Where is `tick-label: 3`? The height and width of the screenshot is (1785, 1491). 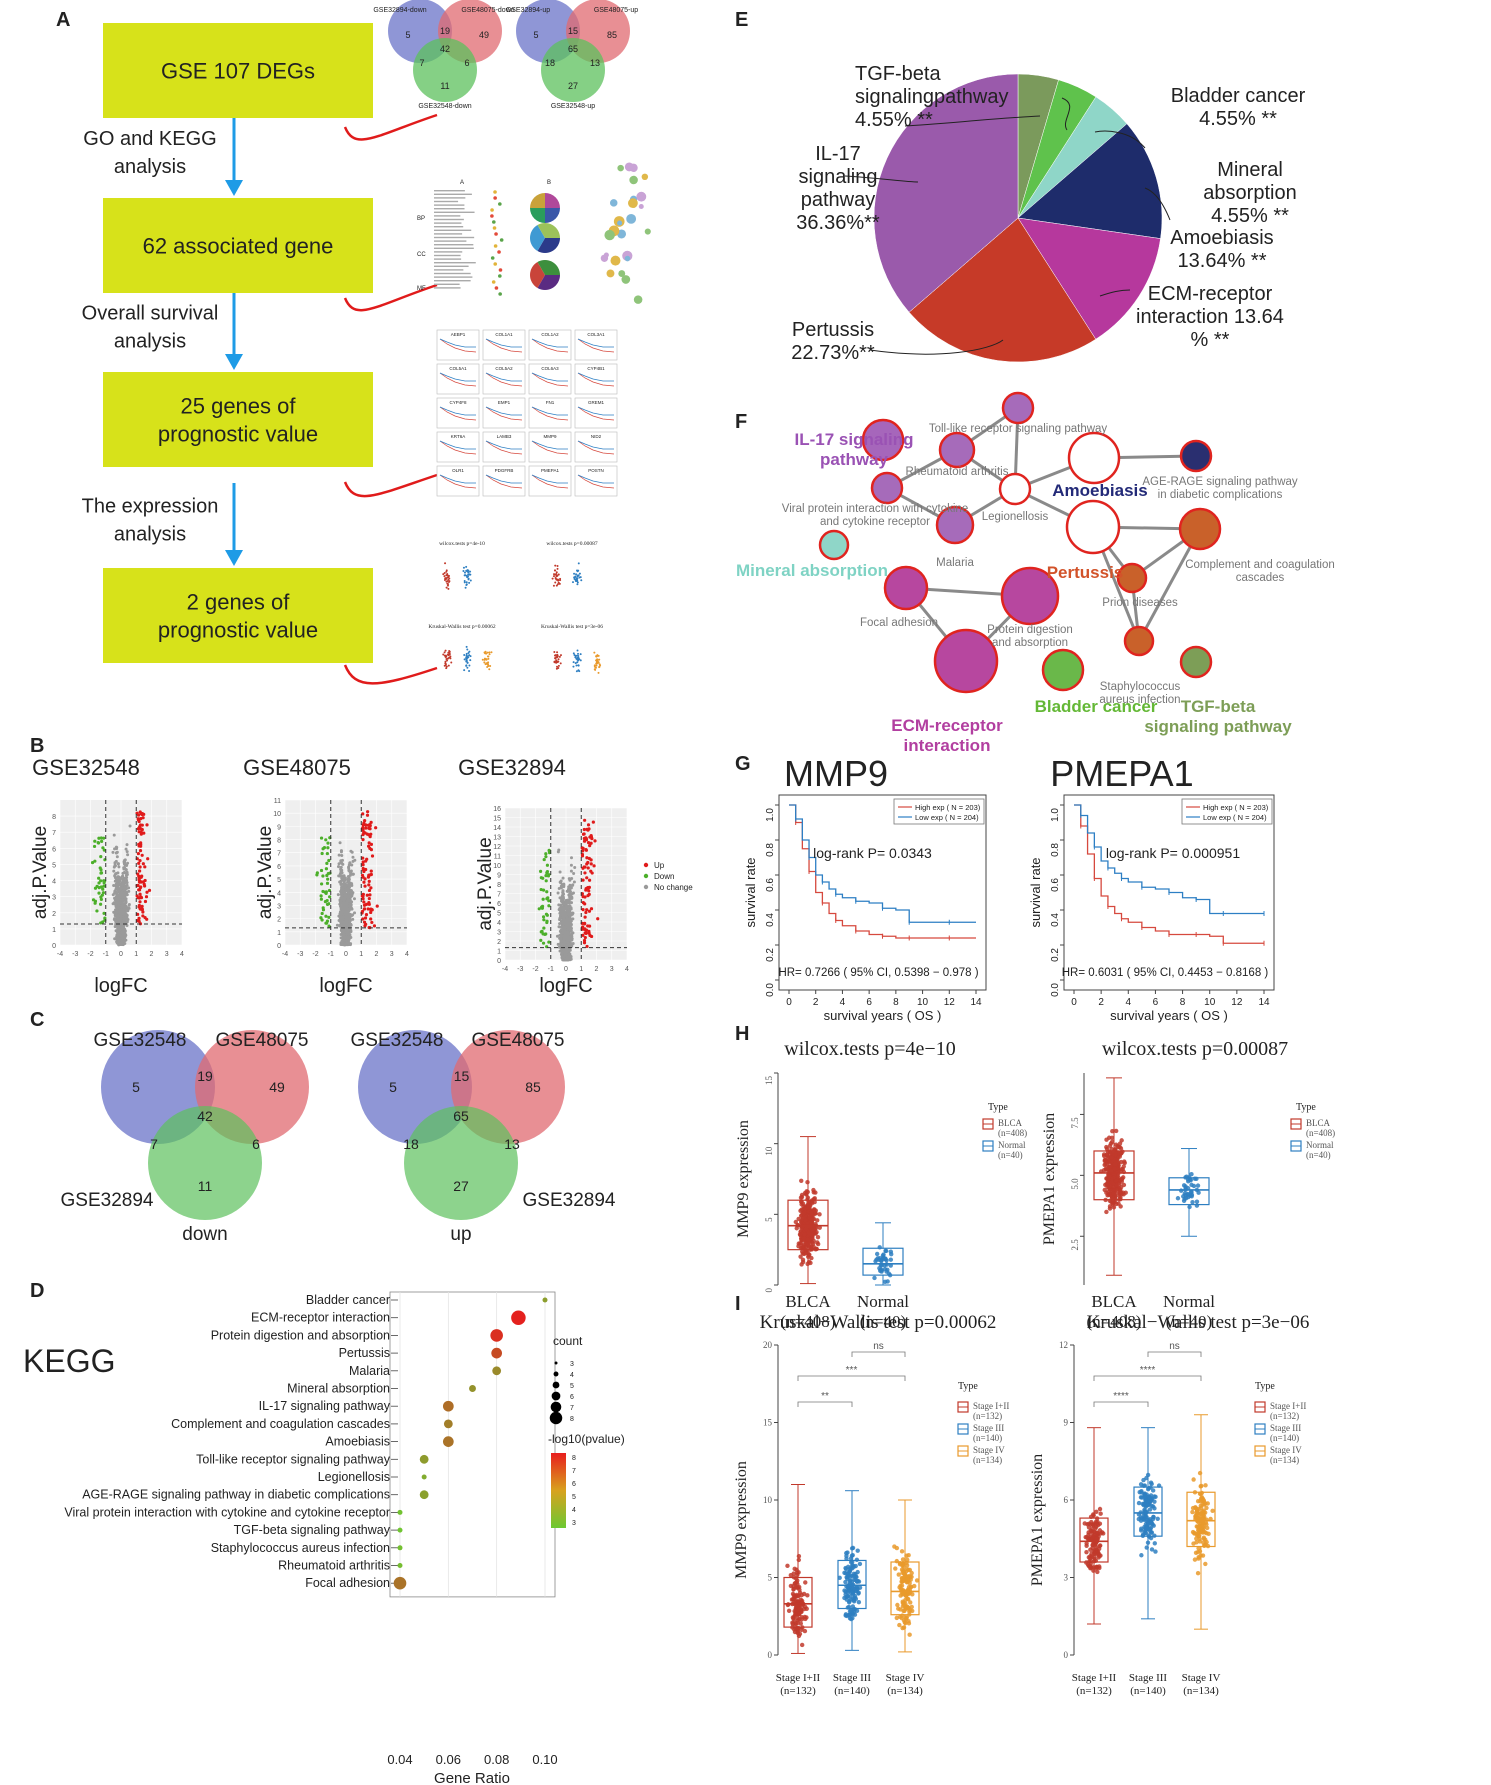
tick-label: 3 is located at coordinates (499, 933).